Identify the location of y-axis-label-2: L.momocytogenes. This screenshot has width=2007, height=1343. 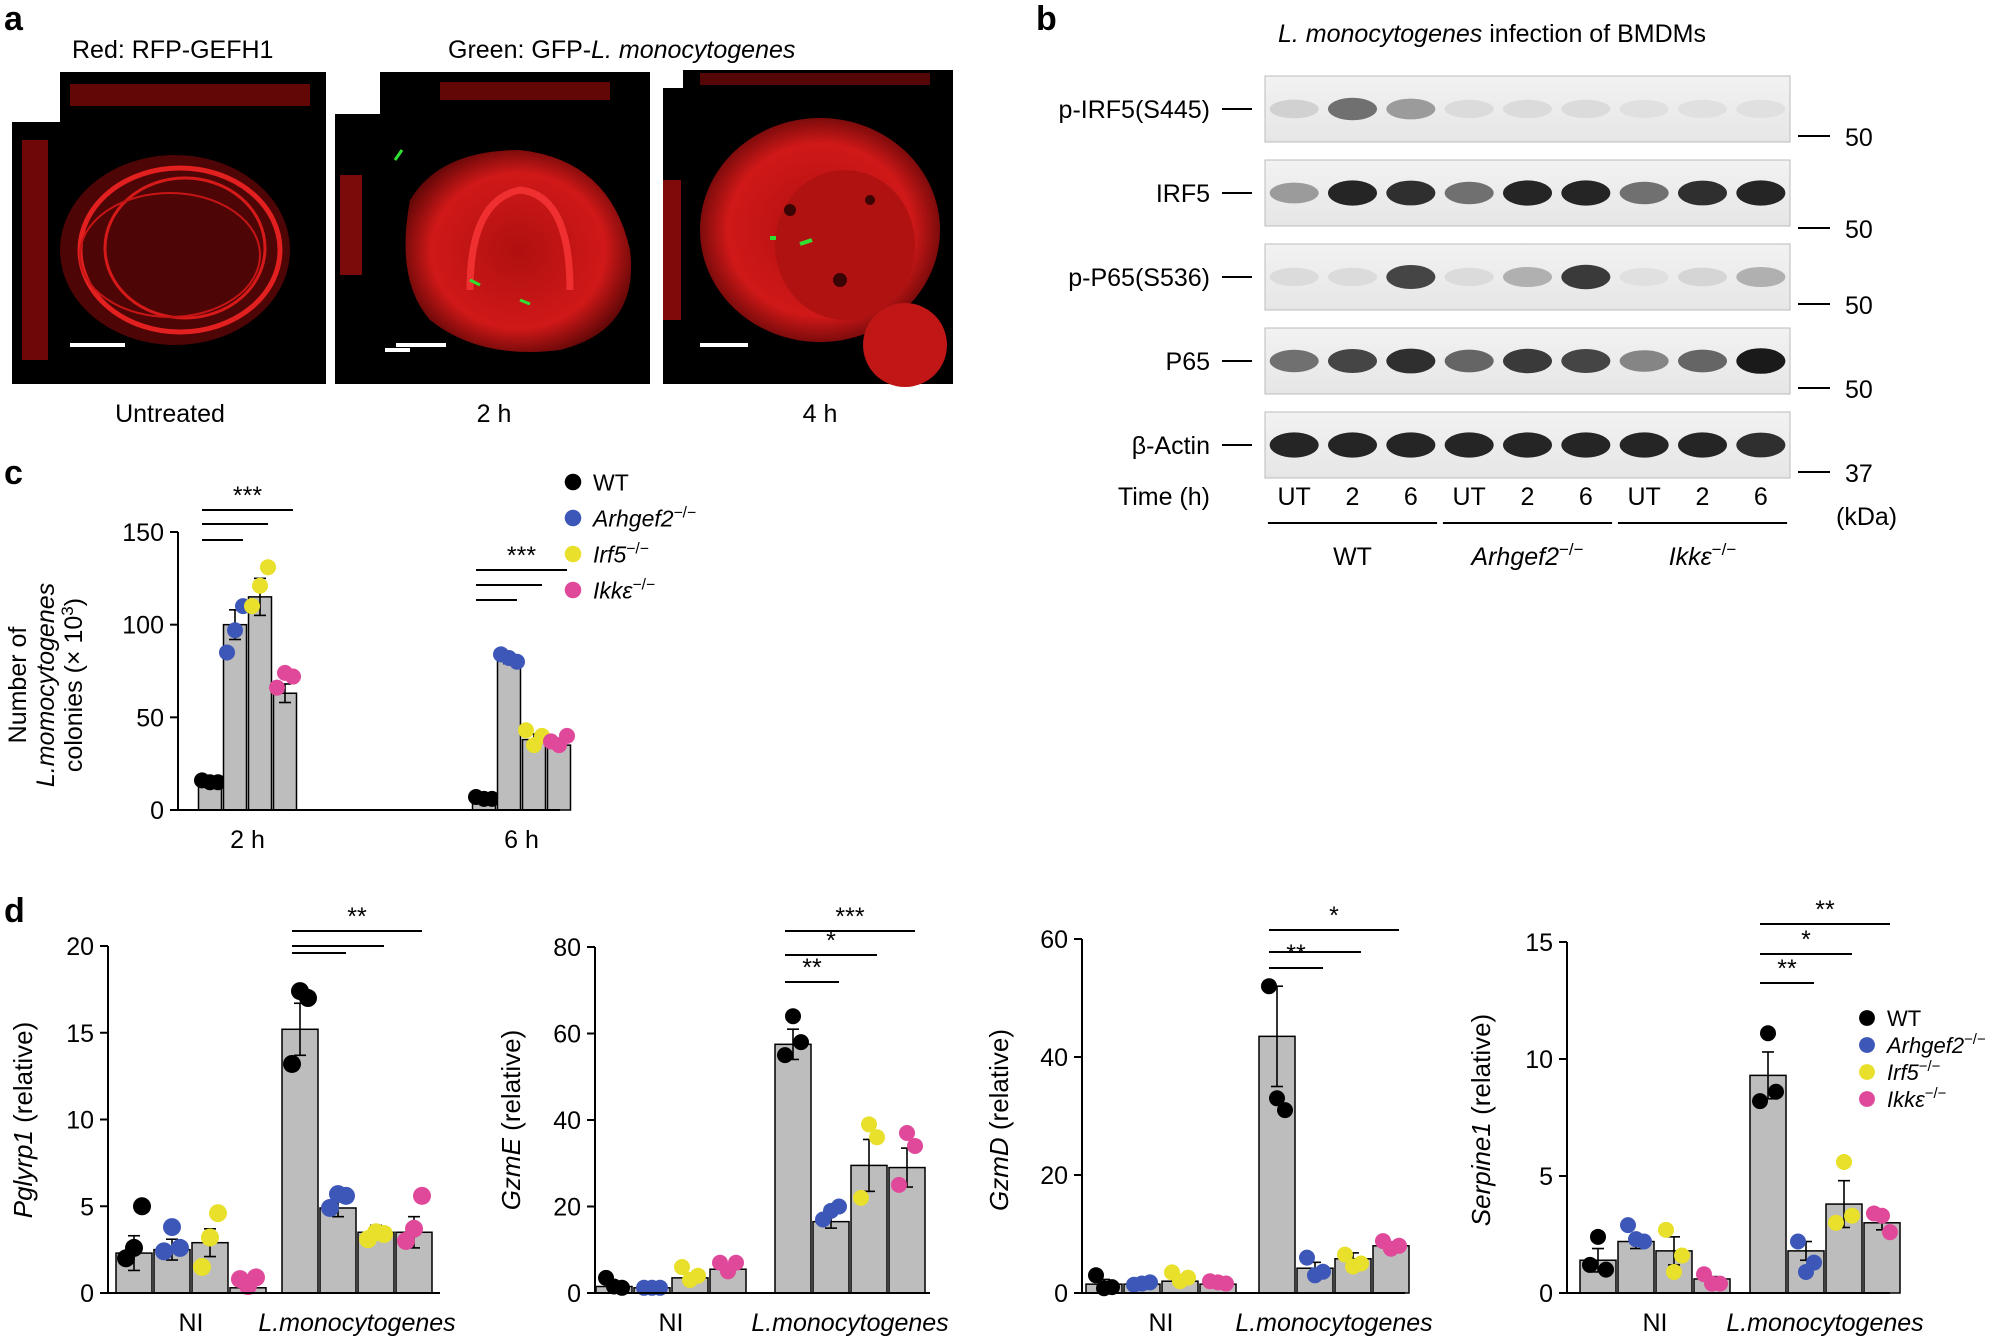
(46, 685).